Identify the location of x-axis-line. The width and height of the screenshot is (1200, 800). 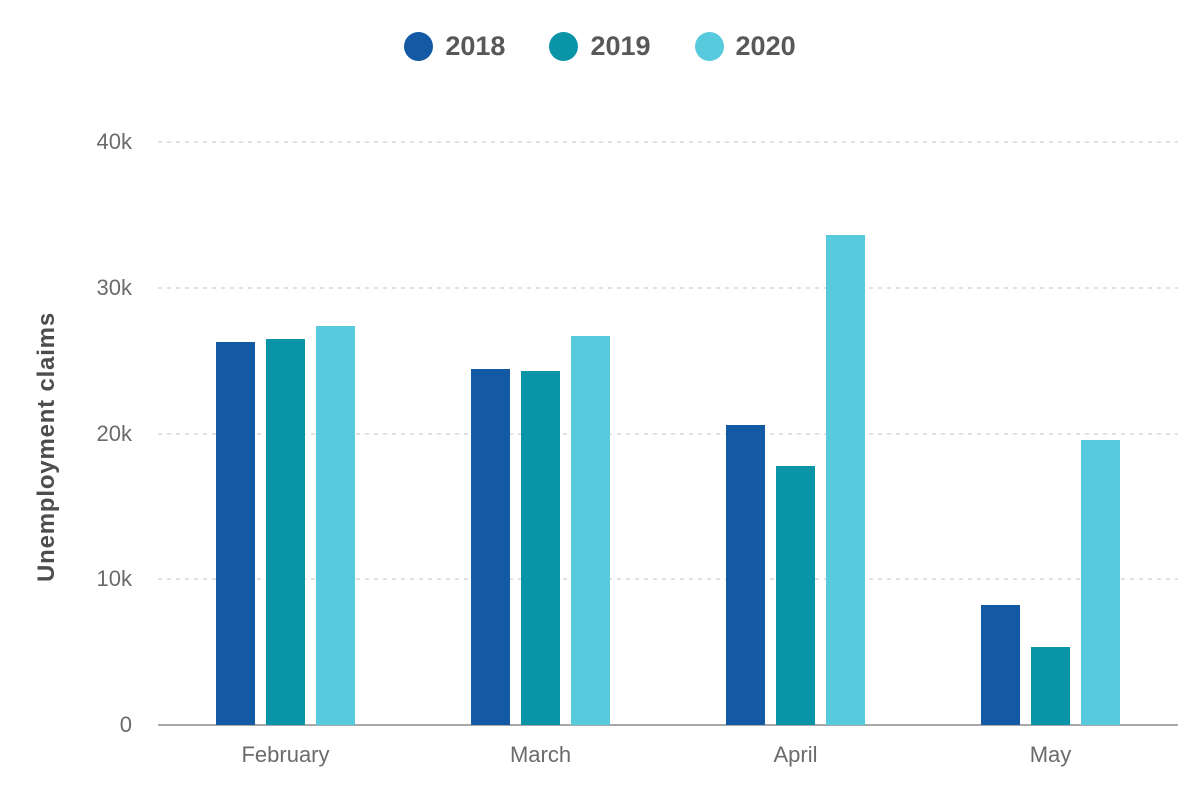
(668, 725).